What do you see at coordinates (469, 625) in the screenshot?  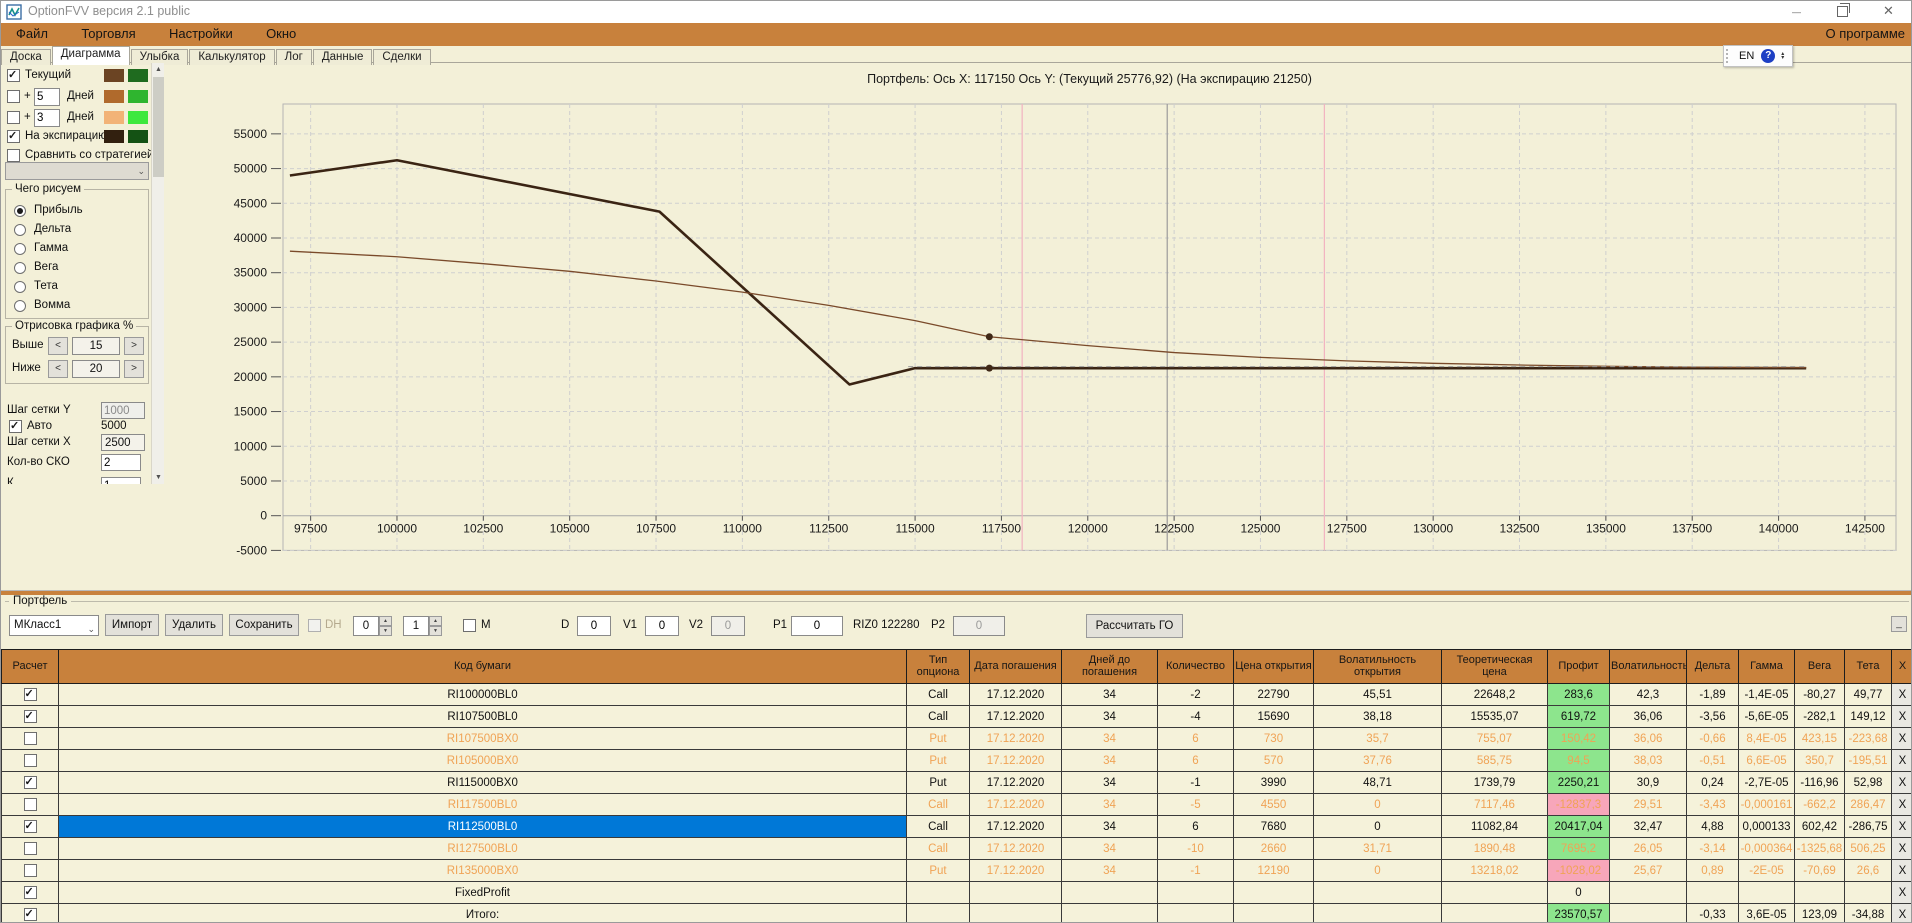 I see `m-checkbox` at bounding box center [469, 625].